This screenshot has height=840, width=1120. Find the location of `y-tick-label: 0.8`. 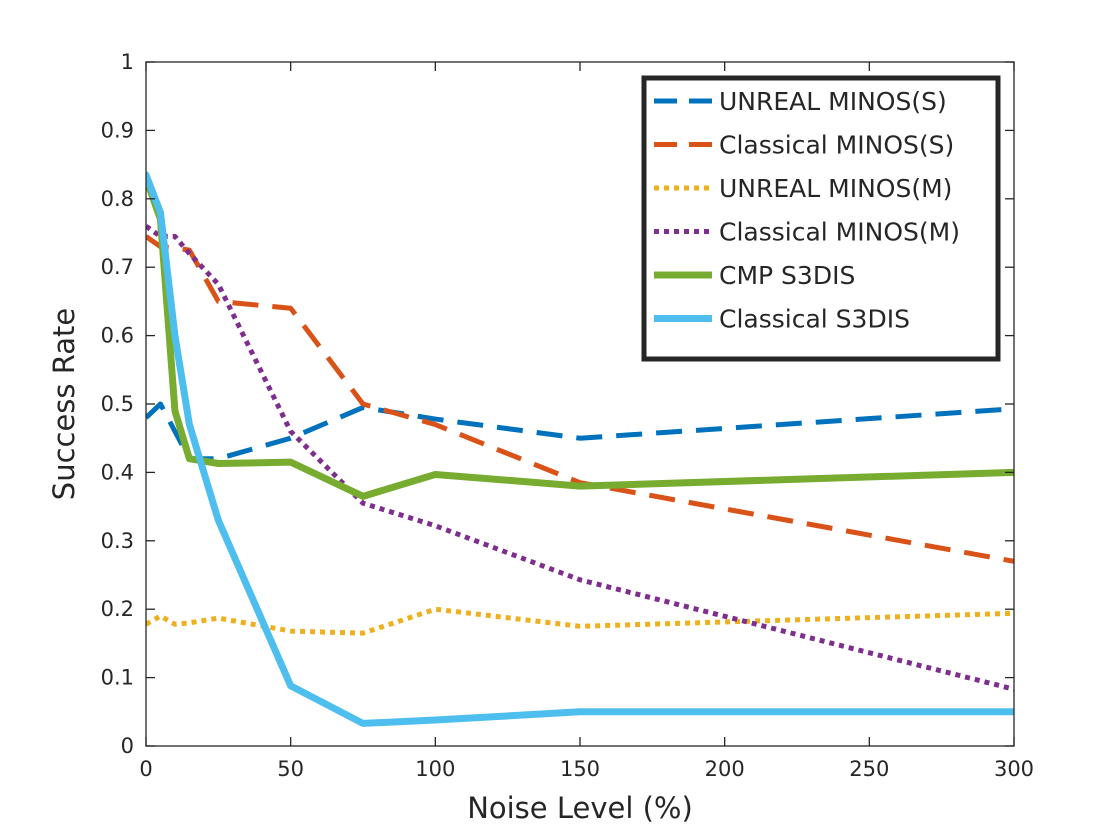

y-tick-label: 0.8 is located at coordinates (117, 199).